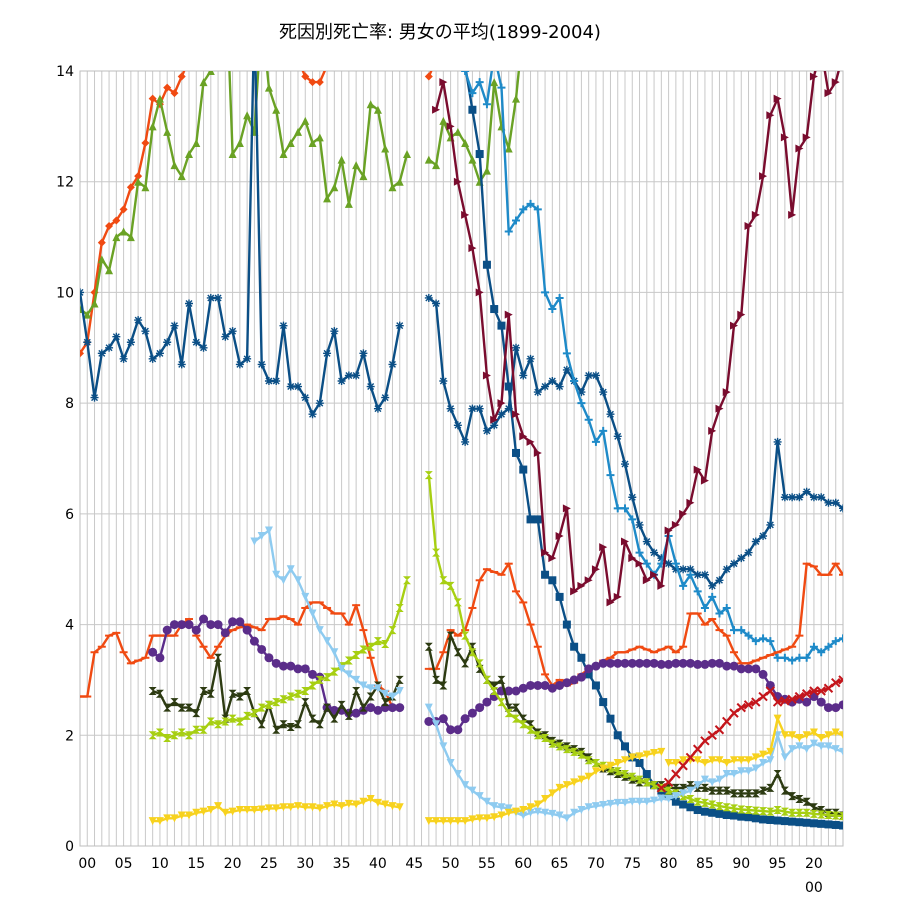 The image size is (900, 900). What do you see at coordinates (523, 864) in the screenshot?
I see `x-tick-label: 60` at bounding box center [523, 864].